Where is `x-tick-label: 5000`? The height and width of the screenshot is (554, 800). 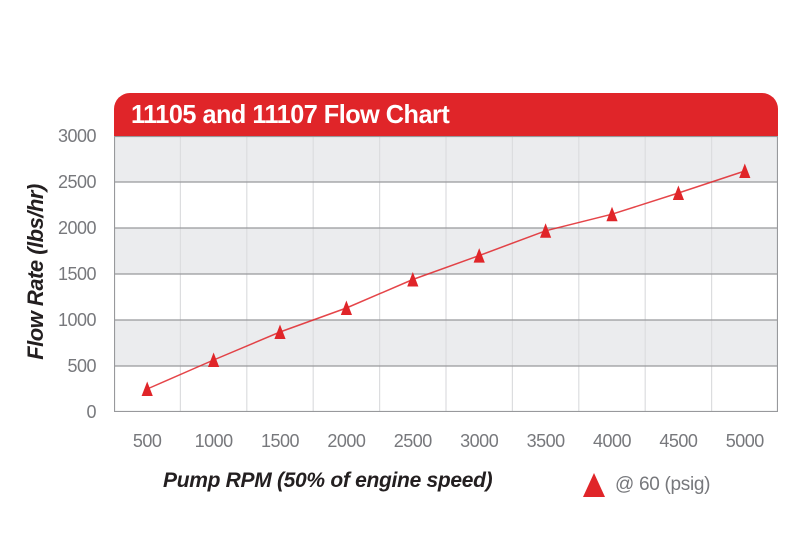
x-tick-label: 5000 is located at coordinates (745, 441).